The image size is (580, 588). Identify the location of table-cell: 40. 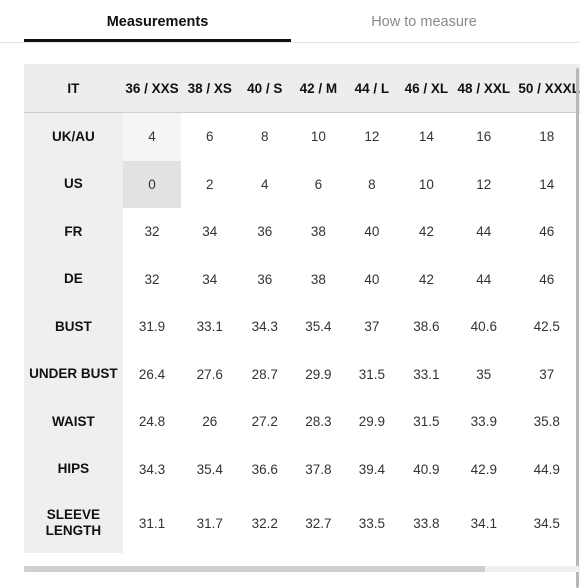
(372, 232).